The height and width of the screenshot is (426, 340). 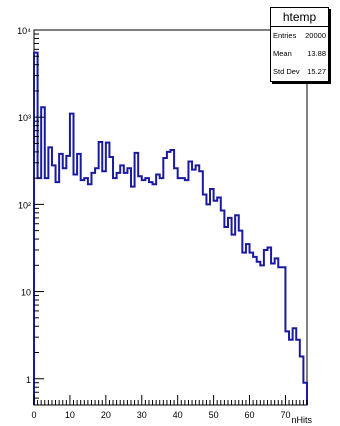 I want to click on stats-value: 15.27, so click(x=316, y=71).